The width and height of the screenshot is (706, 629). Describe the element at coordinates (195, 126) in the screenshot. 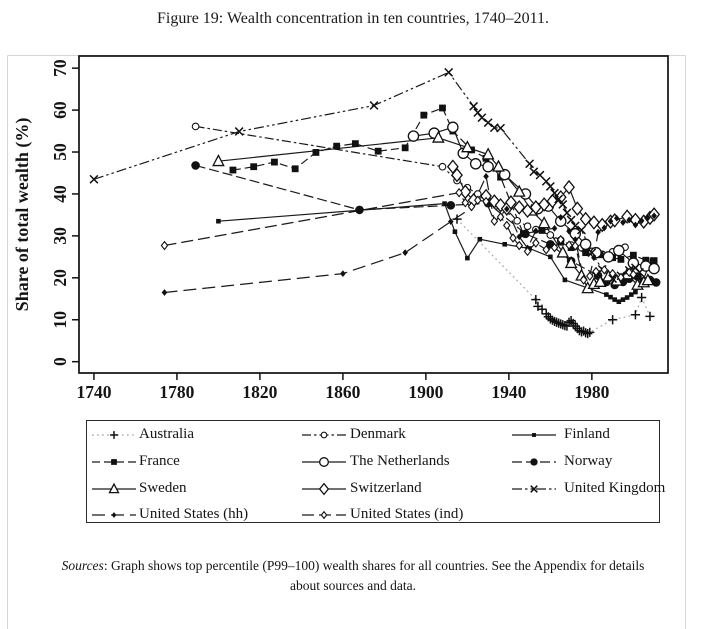

I see `circle-small-open-marker-icon` at that location.